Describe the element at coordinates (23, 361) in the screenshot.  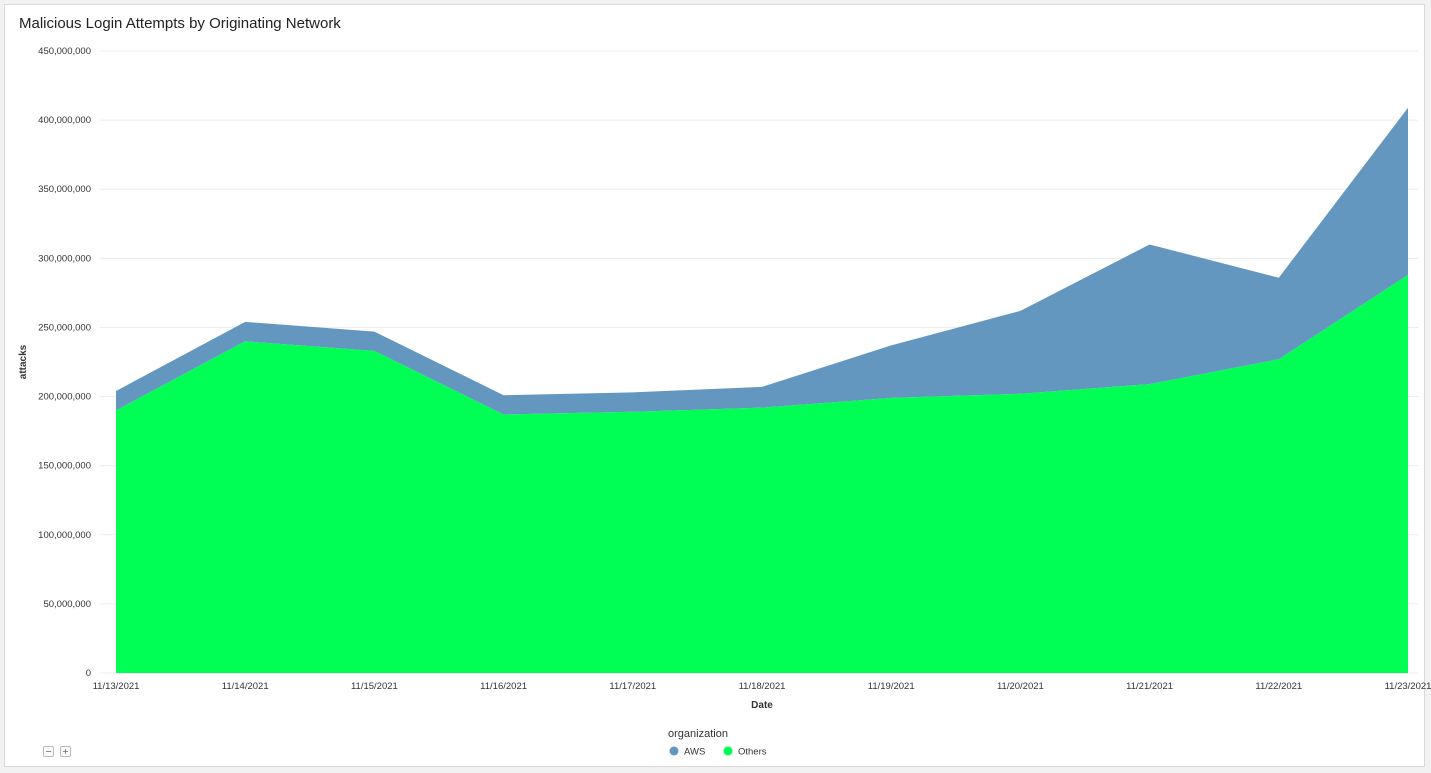
I see `y-axis-title: attacks` at that location.